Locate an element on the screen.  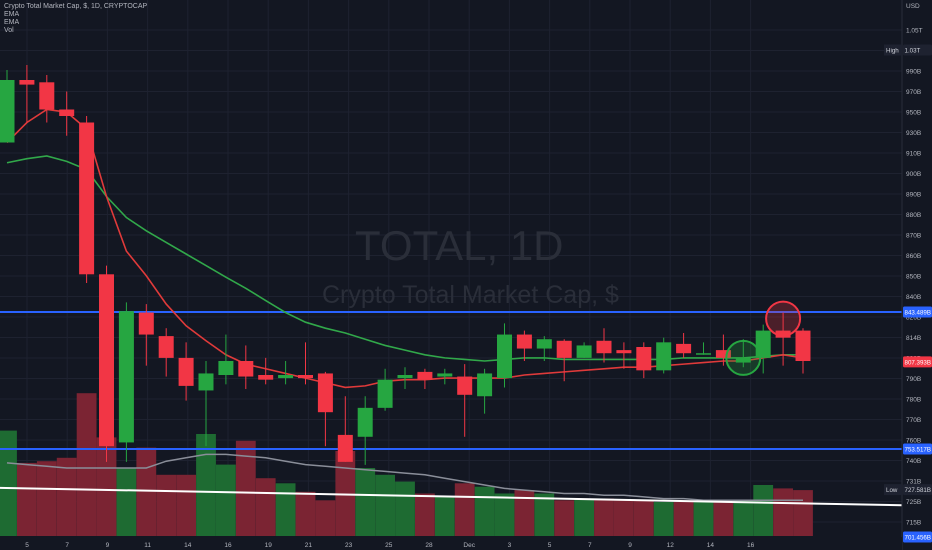
price-badge-value: 843.489B is located at coordinates (918, 313).